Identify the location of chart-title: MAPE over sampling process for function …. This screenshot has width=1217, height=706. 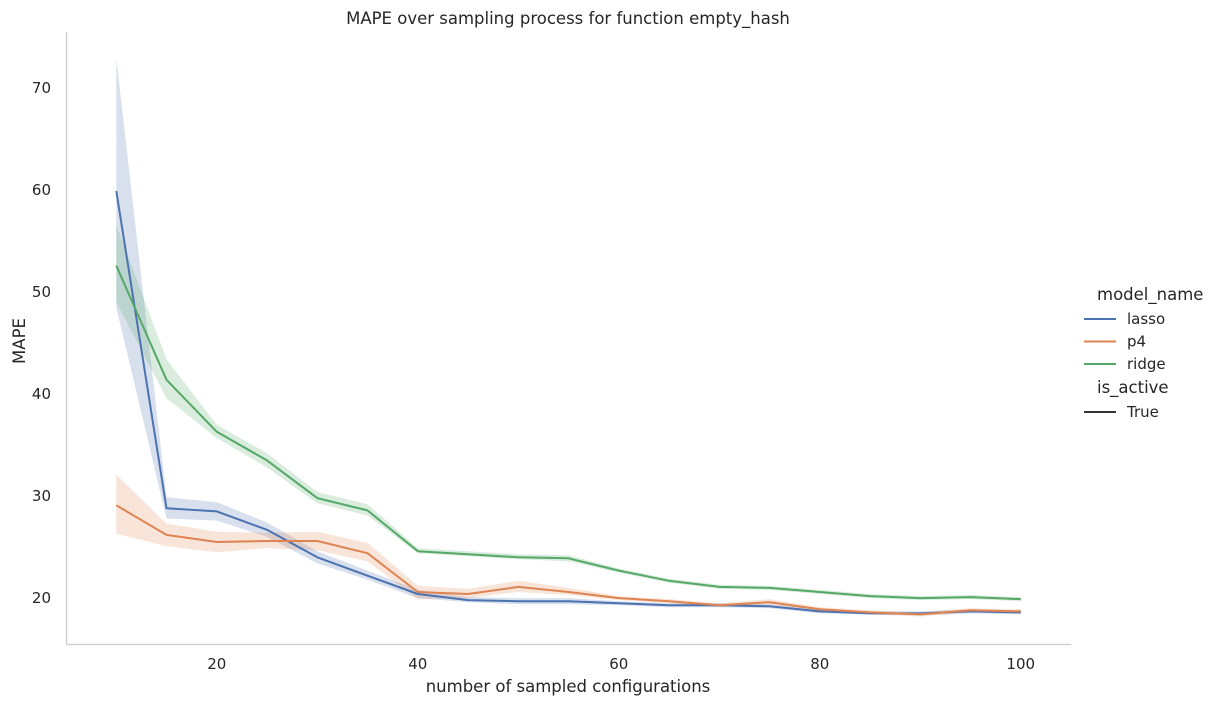
(568, 19).